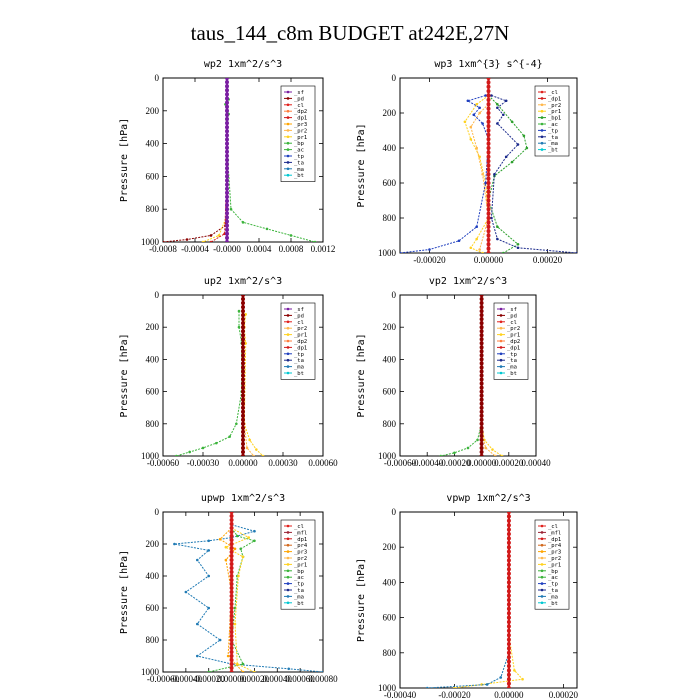 The height and width of the screenshot is (700, 700). Describe the element at coordinates (427, 463) in the screenshot. I see `x-tick-label: -0.00040` at that location.